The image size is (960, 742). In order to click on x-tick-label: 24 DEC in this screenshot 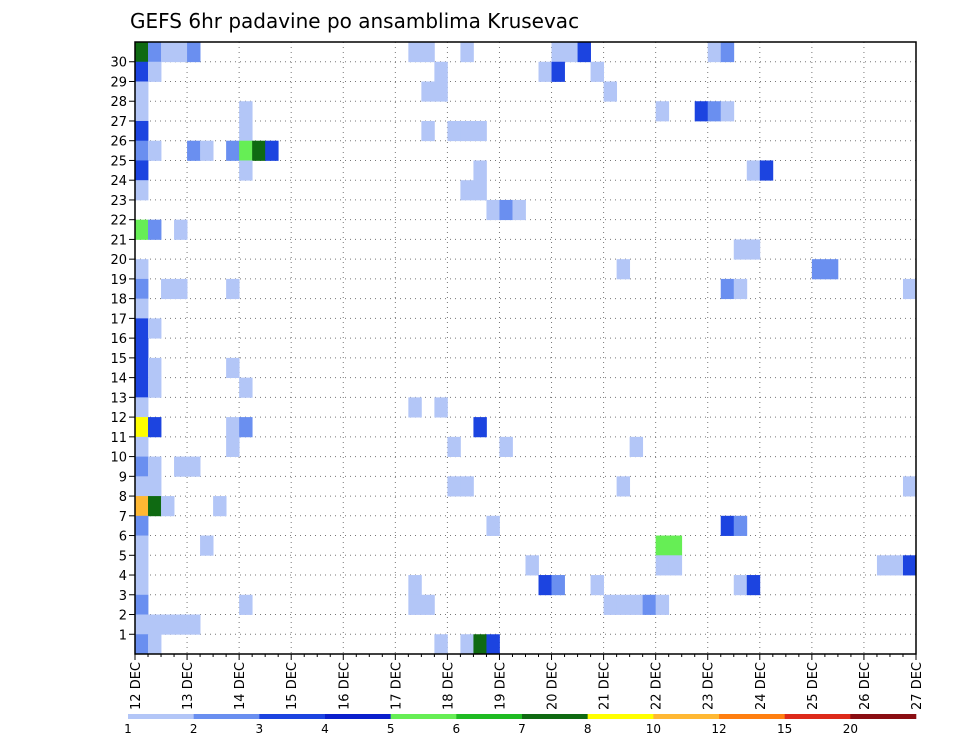, I will do `click(761, 686)`.